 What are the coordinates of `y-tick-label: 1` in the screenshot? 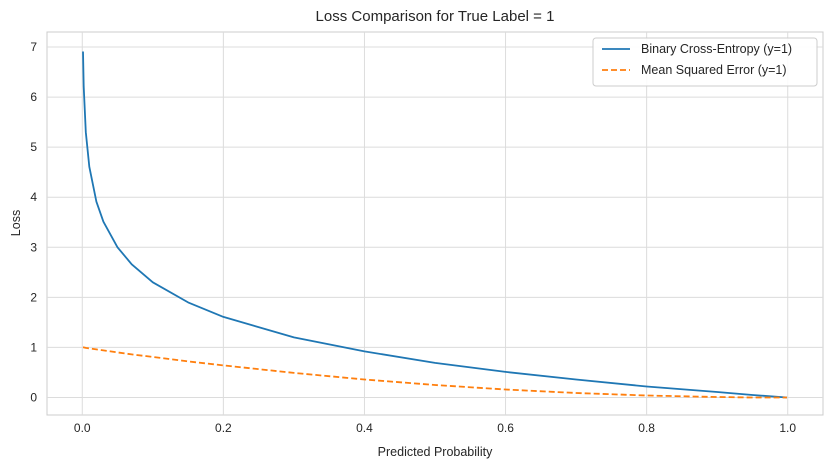 It's located at (33, 347).